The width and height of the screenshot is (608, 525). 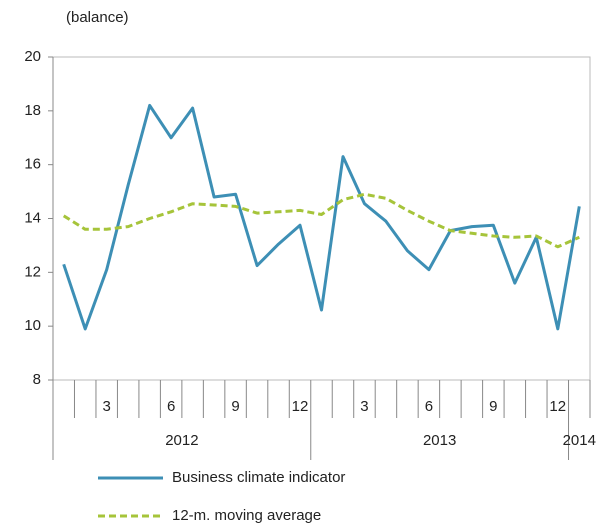 I want to click on y-axis-label: (balance), so click(x=97, y=17).